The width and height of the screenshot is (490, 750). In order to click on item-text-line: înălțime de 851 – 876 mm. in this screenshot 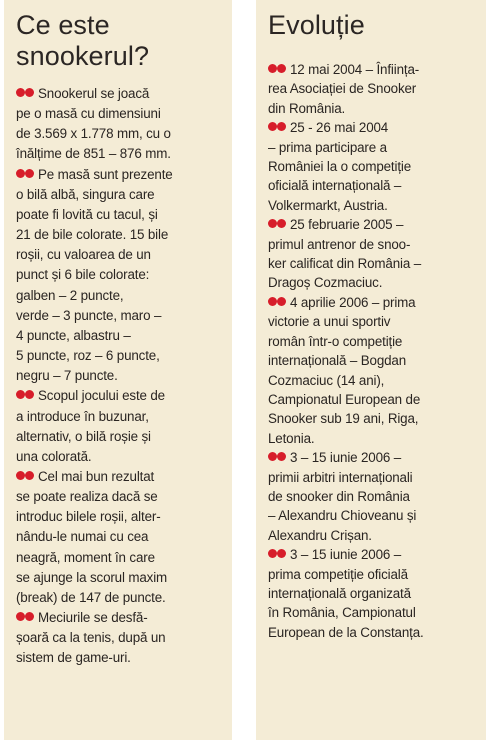, I will do `click(93, 154)`.